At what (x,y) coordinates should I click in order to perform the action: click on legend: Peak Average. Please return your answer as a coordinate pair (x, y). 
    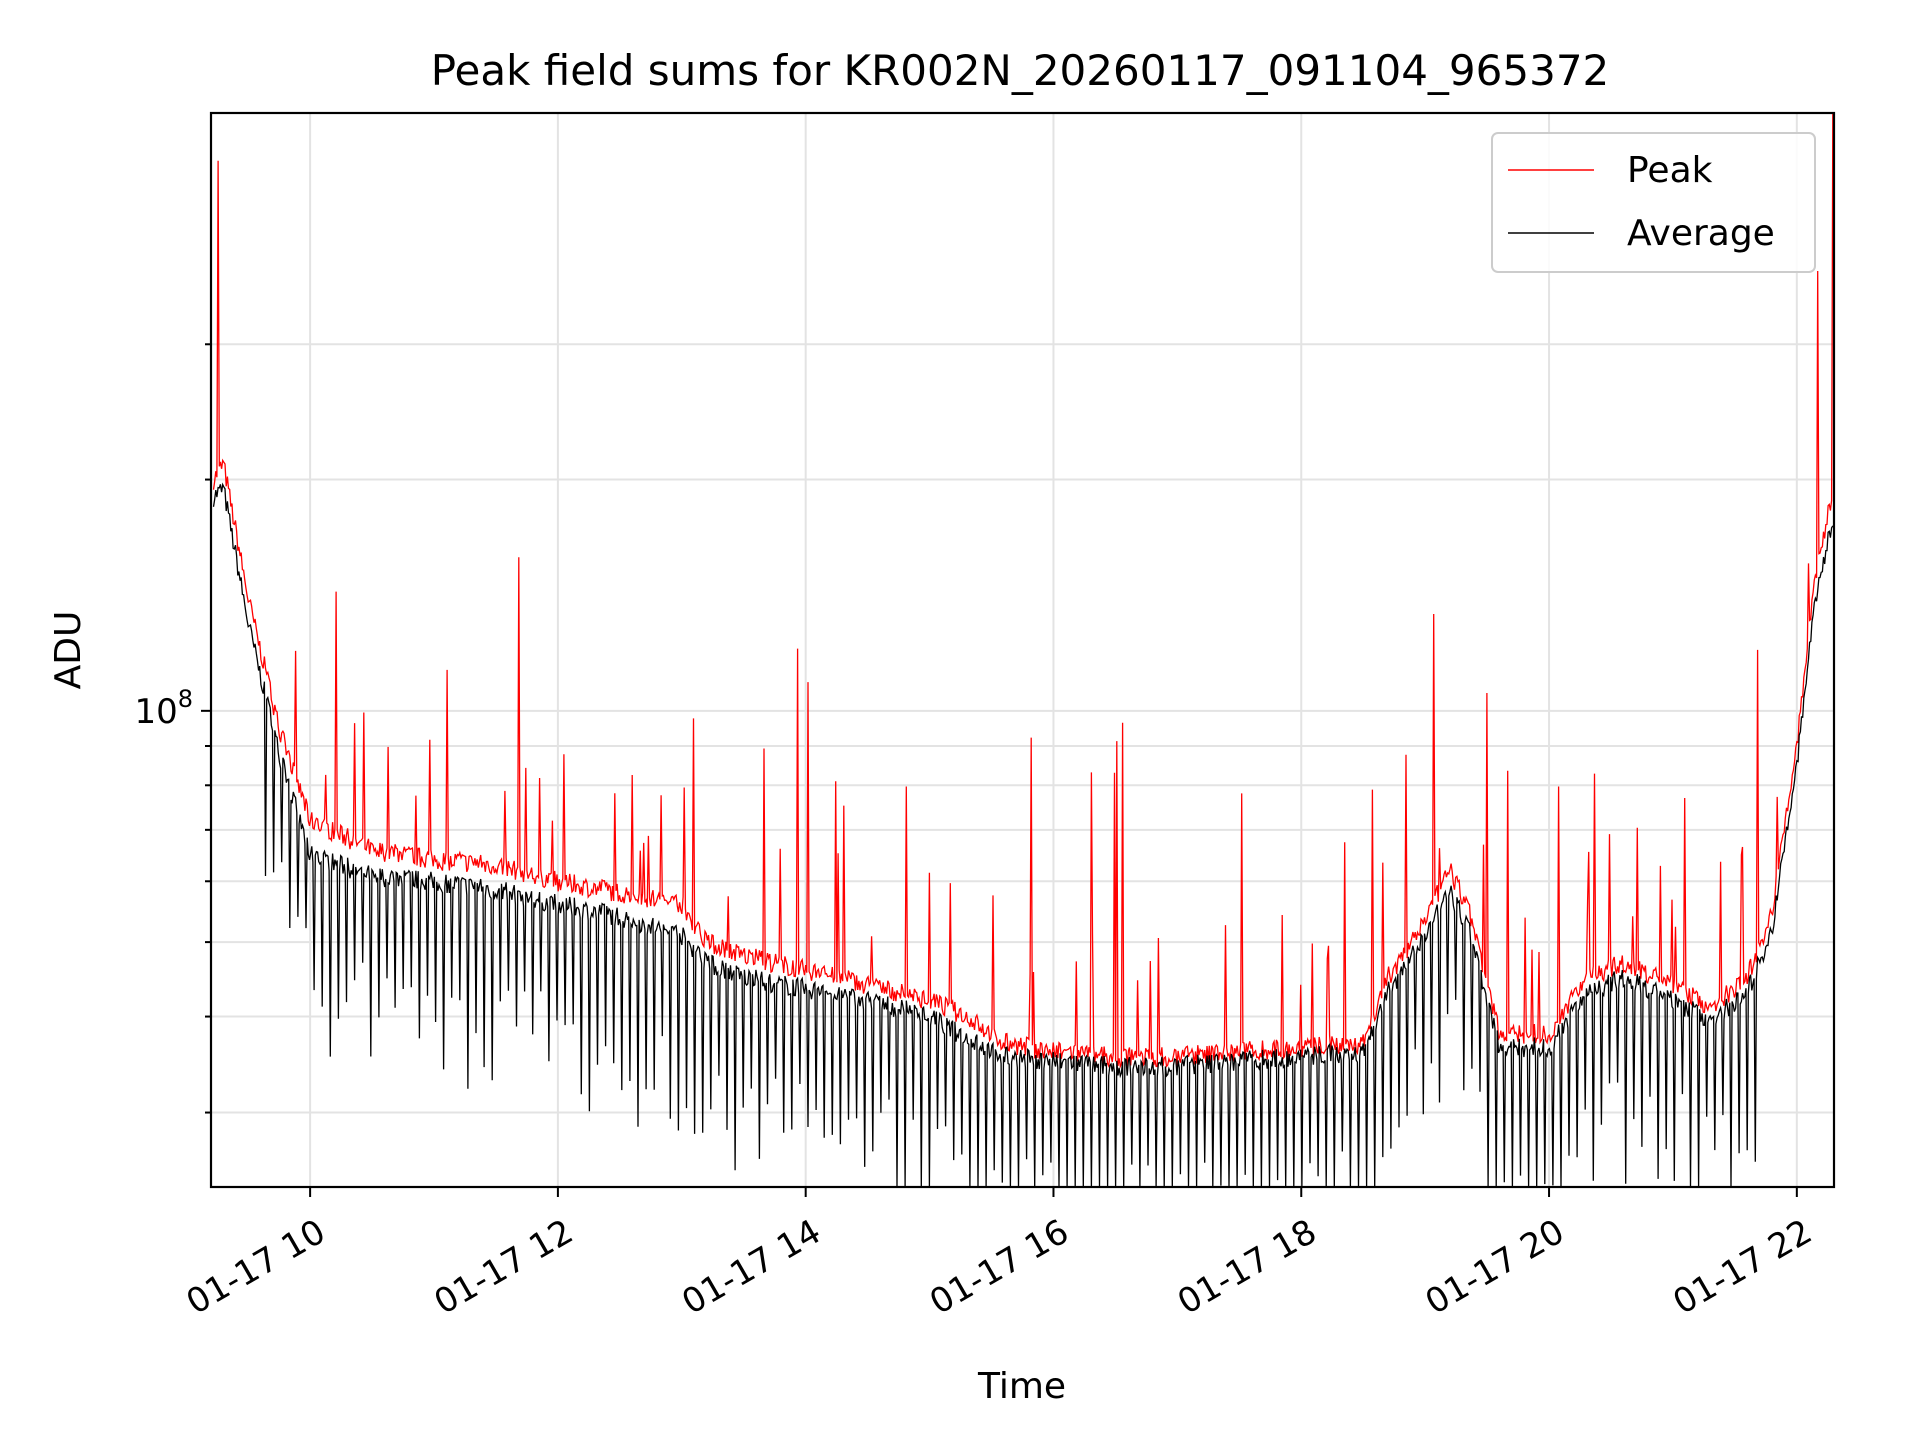
    Looking at the image, I should click on (1653, 202).